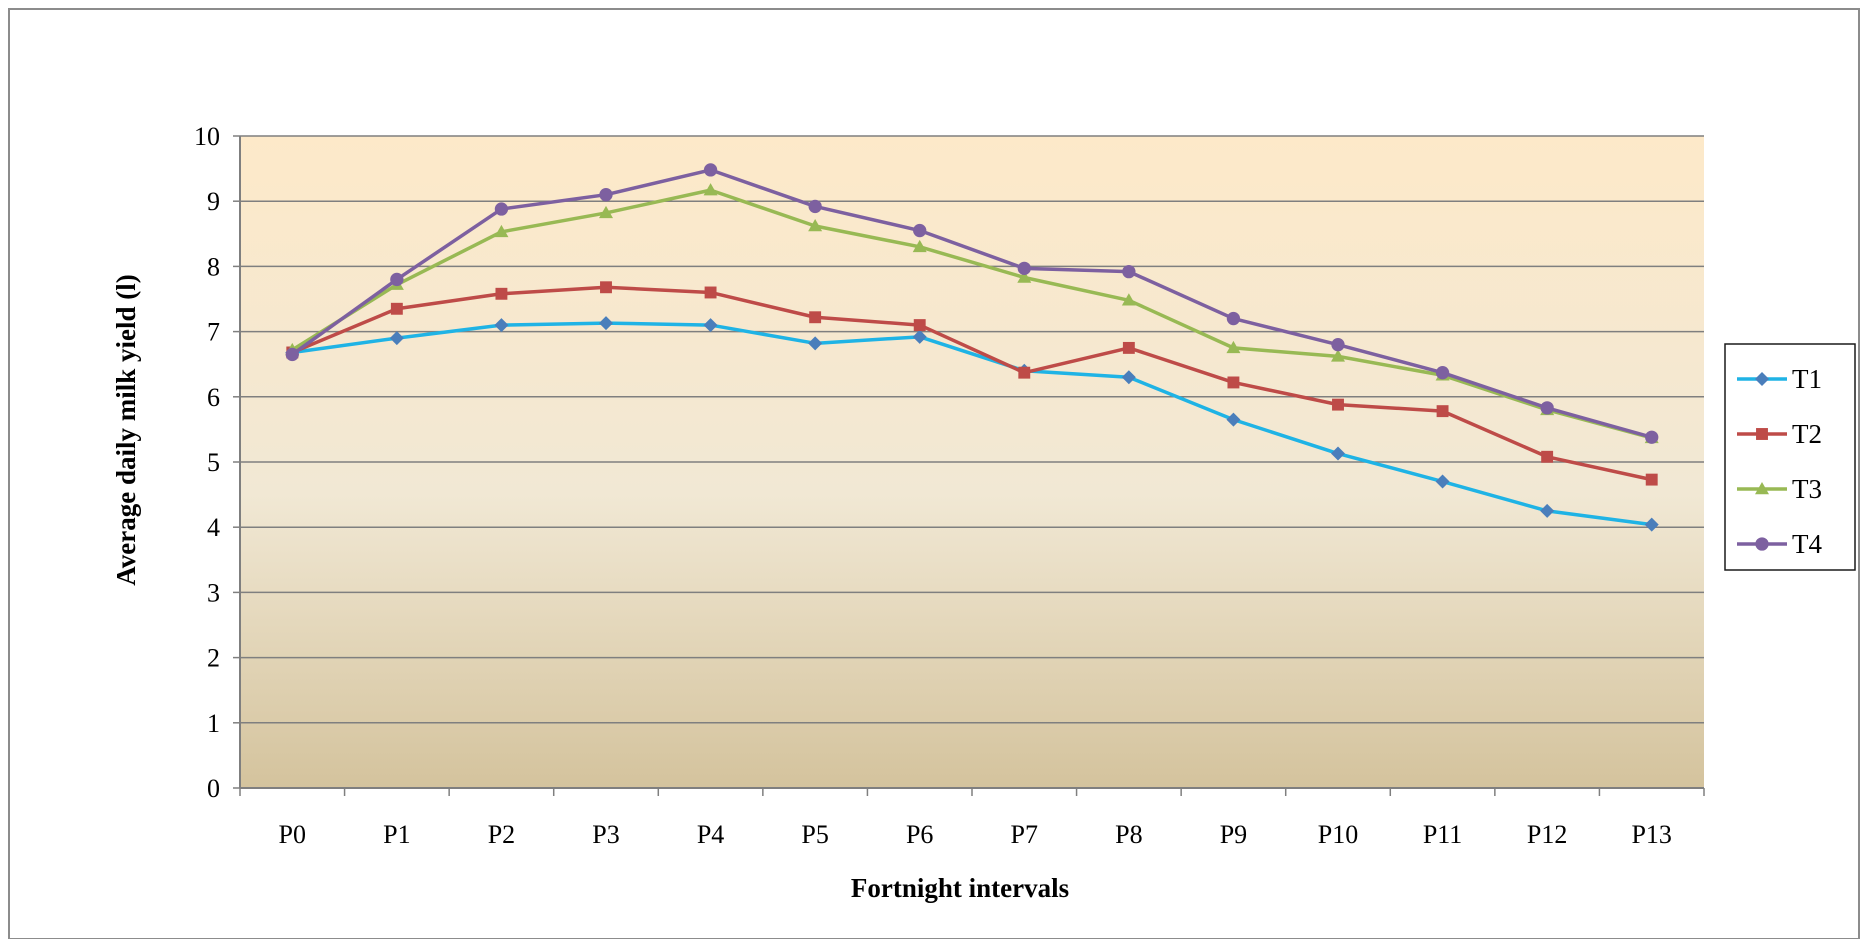 The width and height of the screenshot is (1865, 939). I want to click on x-tick-label: P11, so click(1443, 834).